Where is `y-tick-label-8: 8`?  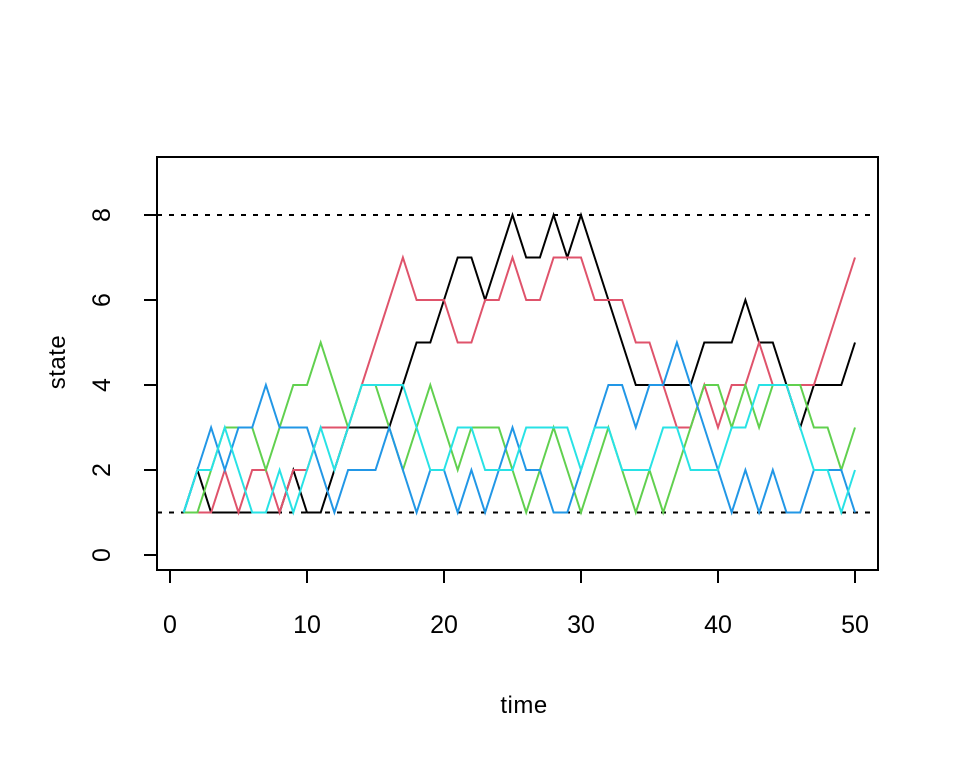
y-tick-label-8: 8 is located at coordinates (102, 215).